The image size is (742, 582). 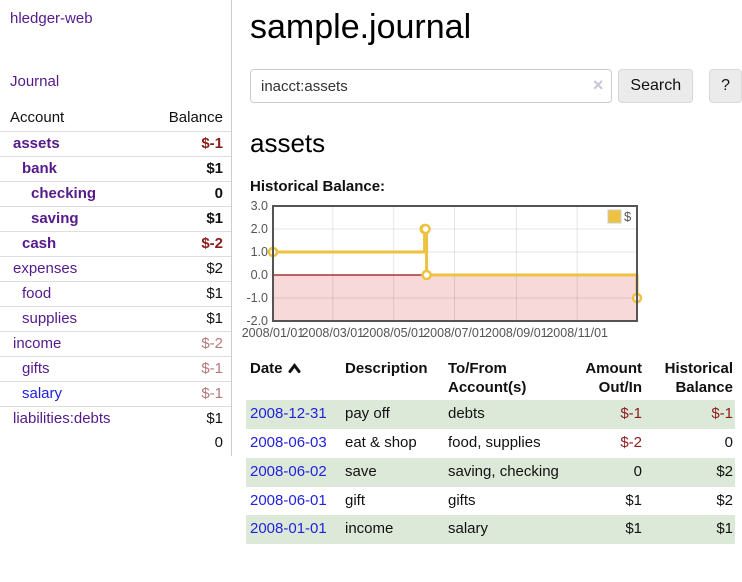 What do you see at coordinates (42, 393) in the screenshot?
I see `sidebar-account-link: salary` at bounding box center [42, 393].